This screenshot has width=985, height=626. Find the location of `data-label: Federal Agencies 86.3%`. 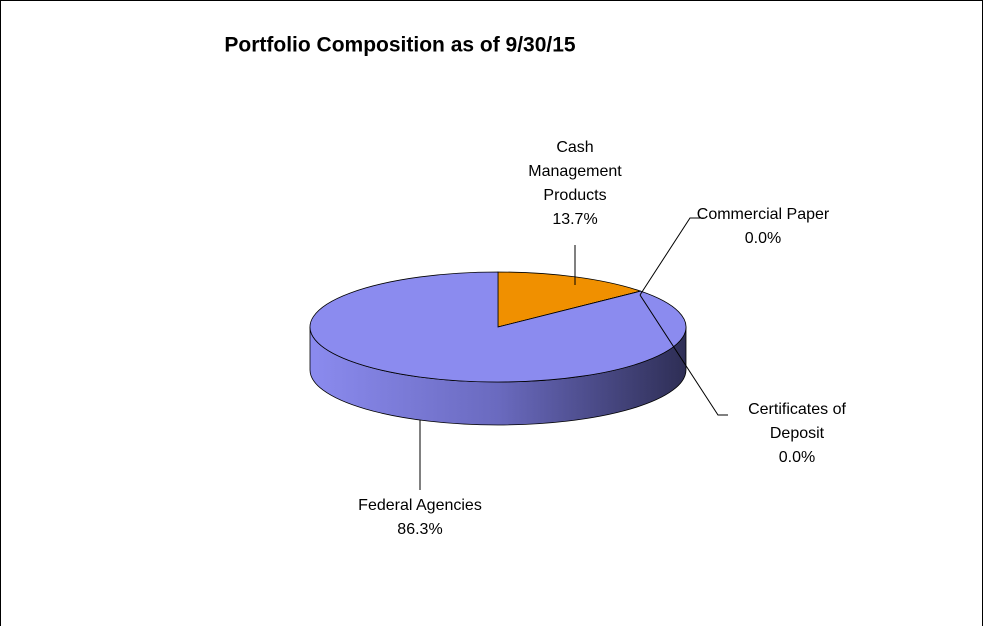

data-label: Federal Agencies 86.3% is located at coordinates (420, 518).